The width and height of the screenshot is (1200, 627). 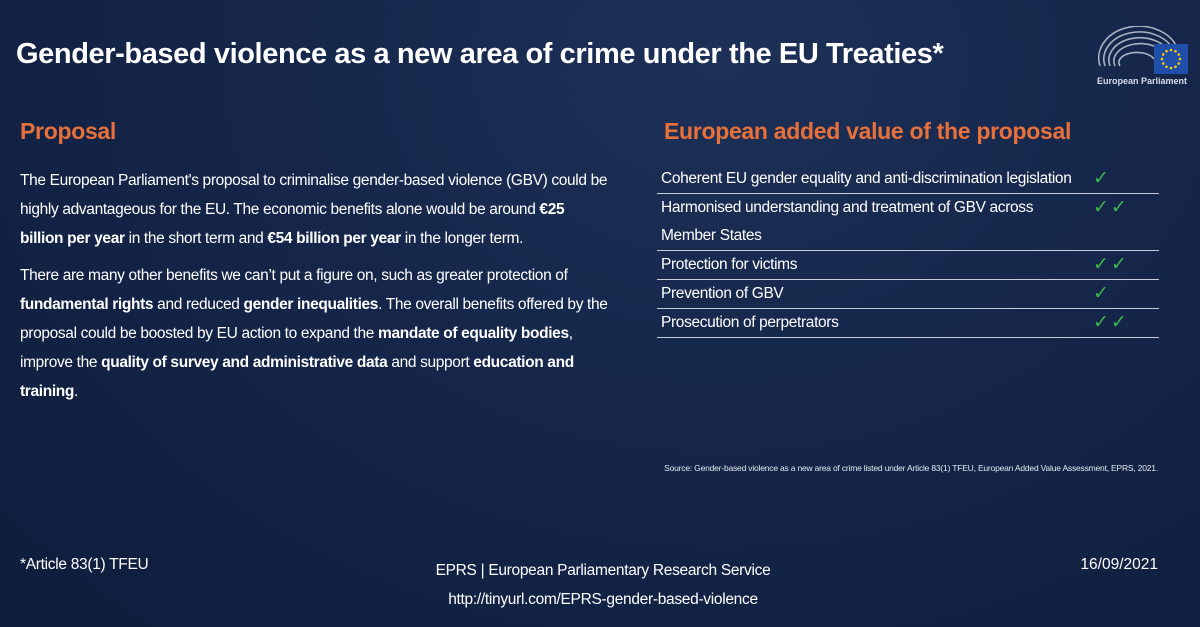 What do you see at coordinates (84, 564) in the screenshot?
I see `footnote: *Article 83(1) TFEU` at bounding box center [84, 564].